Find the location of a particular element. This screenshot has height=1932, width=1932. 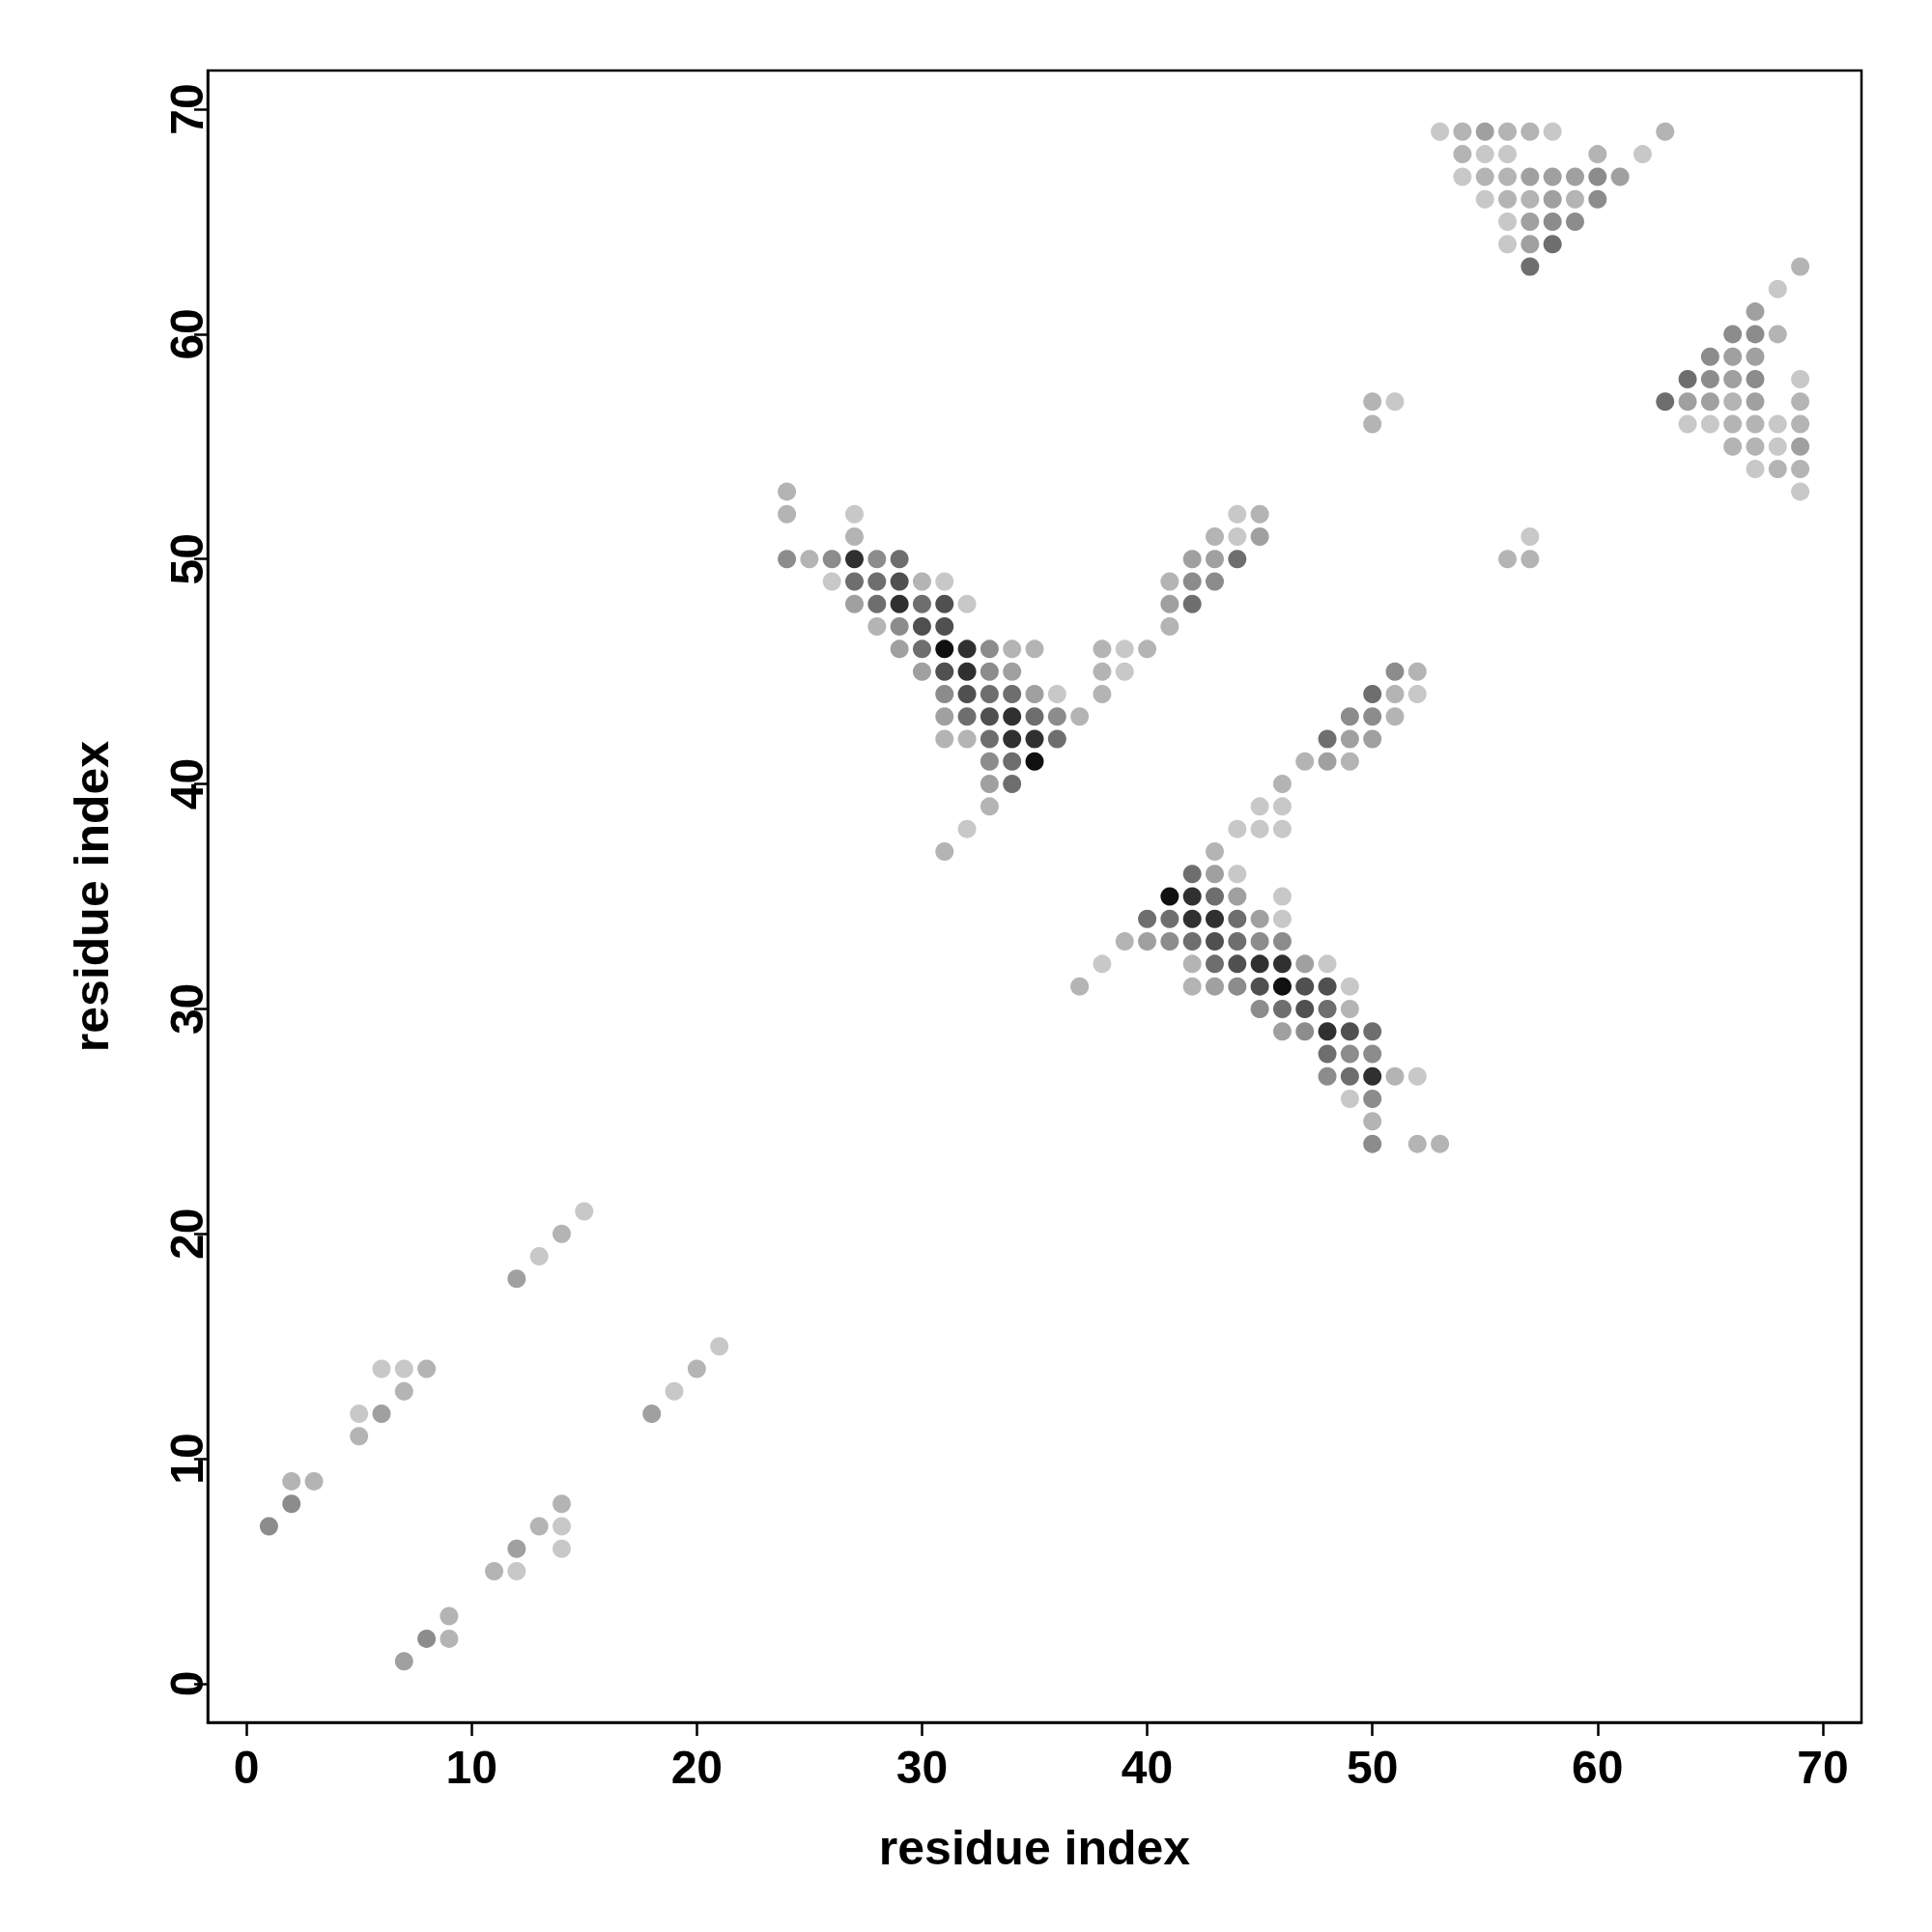

x-axis-title: residue index is located at coordinates (1034, 1848).